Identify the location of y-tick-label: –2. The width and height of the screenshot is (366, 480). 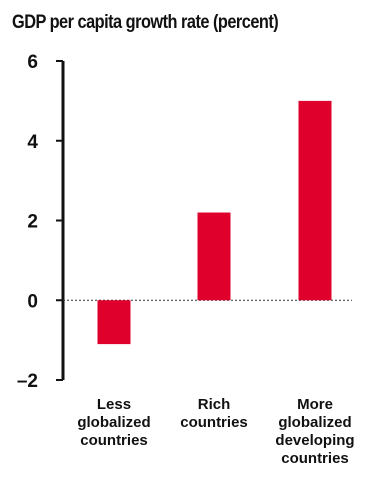
(27, 381).